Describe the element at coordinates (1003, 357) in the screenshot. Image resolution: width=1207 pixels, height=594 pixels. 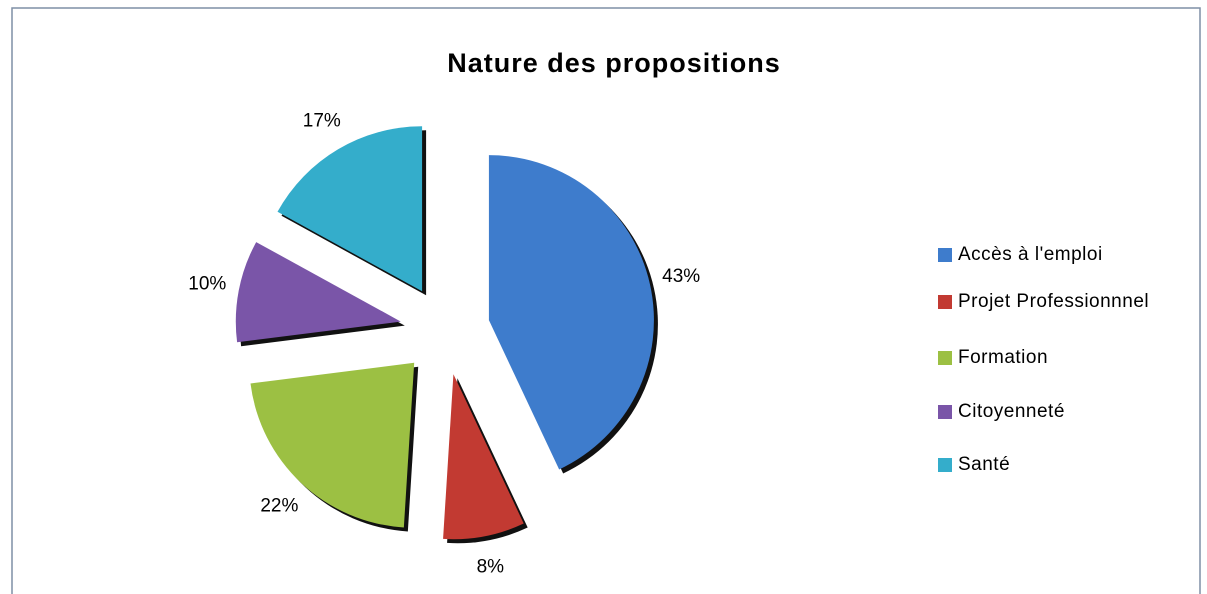
I see `legend-label: Formation` at that location.